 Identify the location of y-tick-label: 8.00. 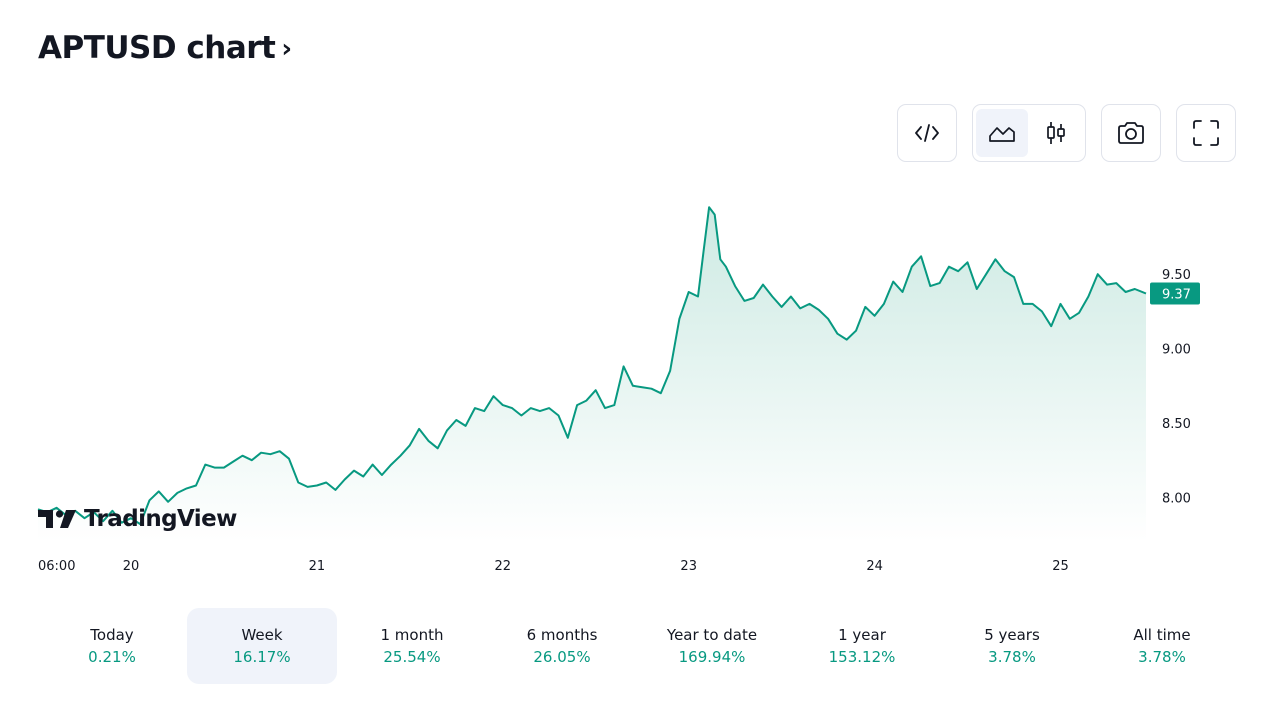
(1176, 498).